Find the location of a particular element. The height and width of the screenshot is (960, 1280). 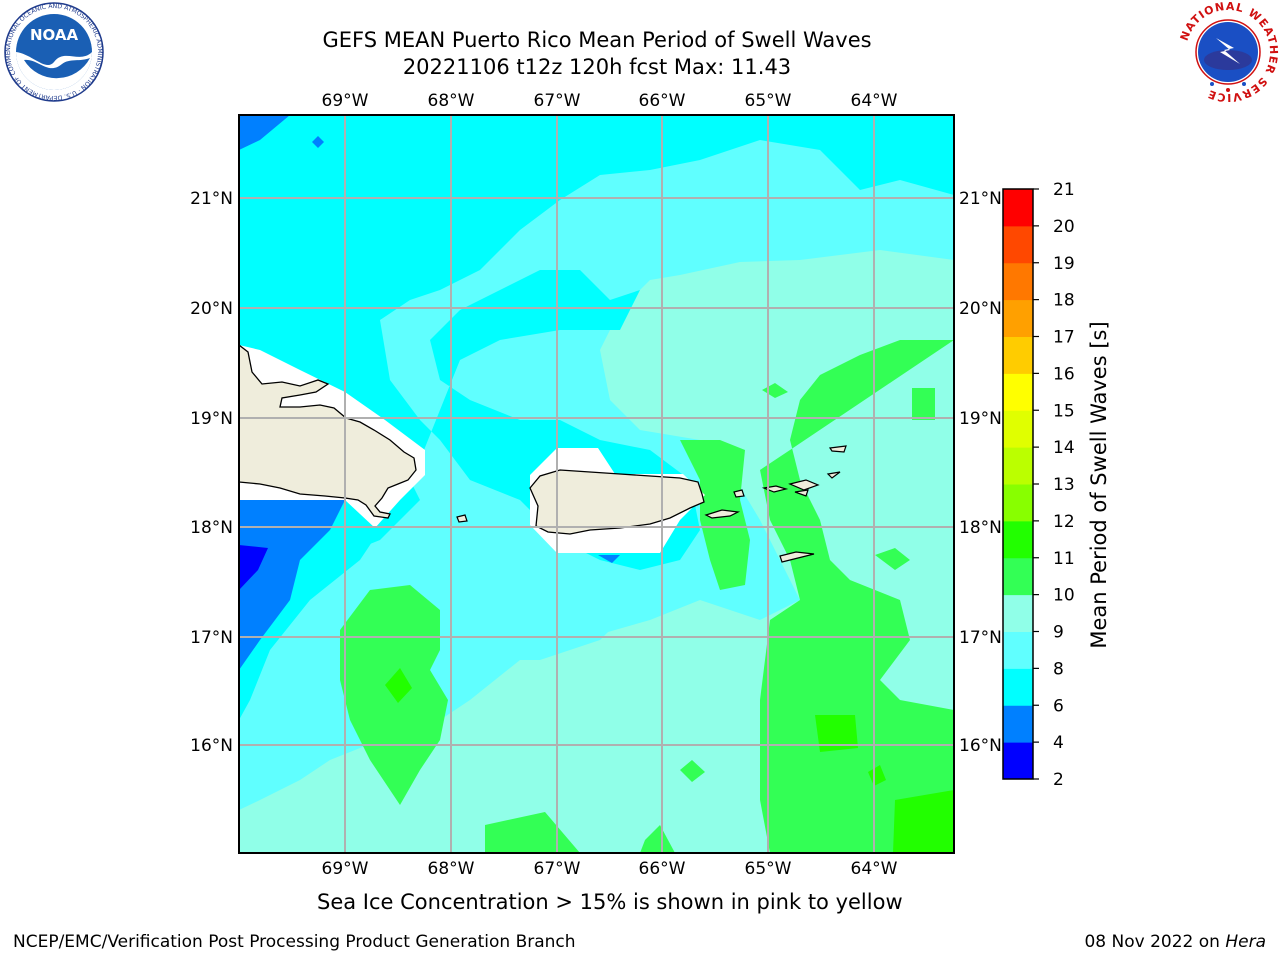

lon-tick-top: 66°W is located at coordinates (662, 101).